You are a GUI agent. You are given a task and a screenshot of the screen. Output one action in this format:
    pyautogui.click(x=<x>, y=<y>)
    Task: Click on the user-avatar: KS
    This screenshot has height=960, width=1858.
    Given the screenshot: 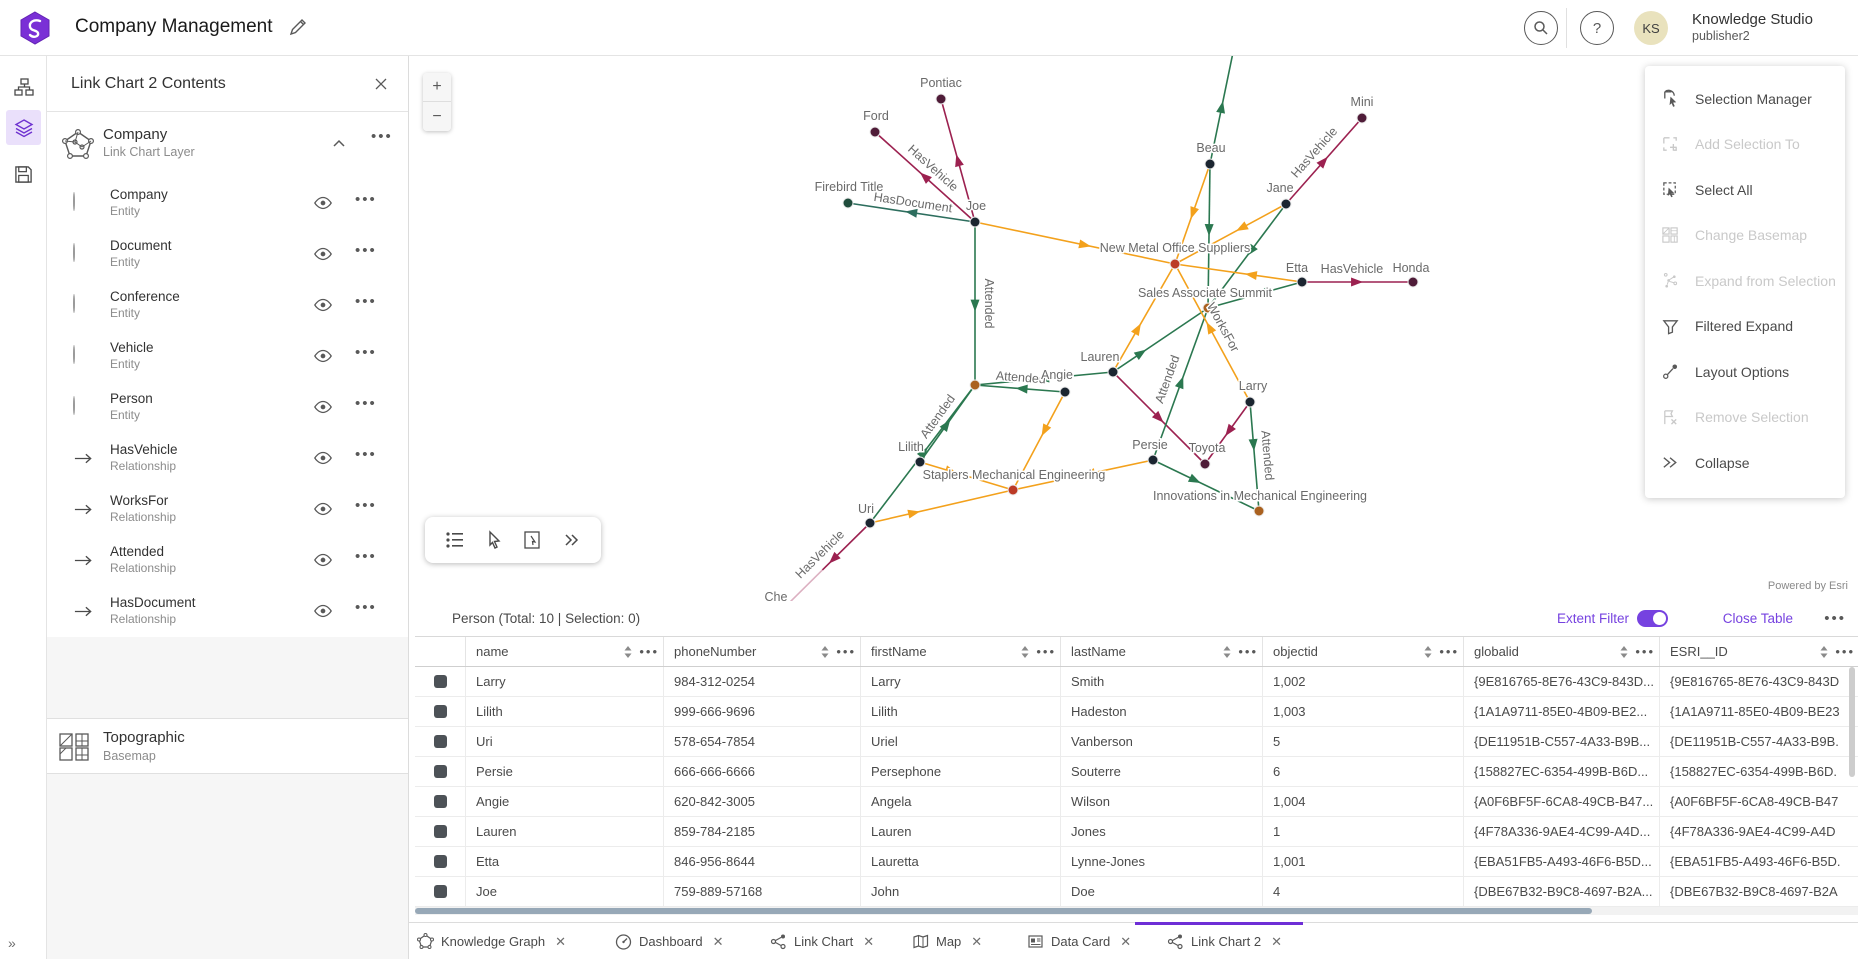 What is the action you would take?
    pyautogui.click(x=1651, y=28)
    